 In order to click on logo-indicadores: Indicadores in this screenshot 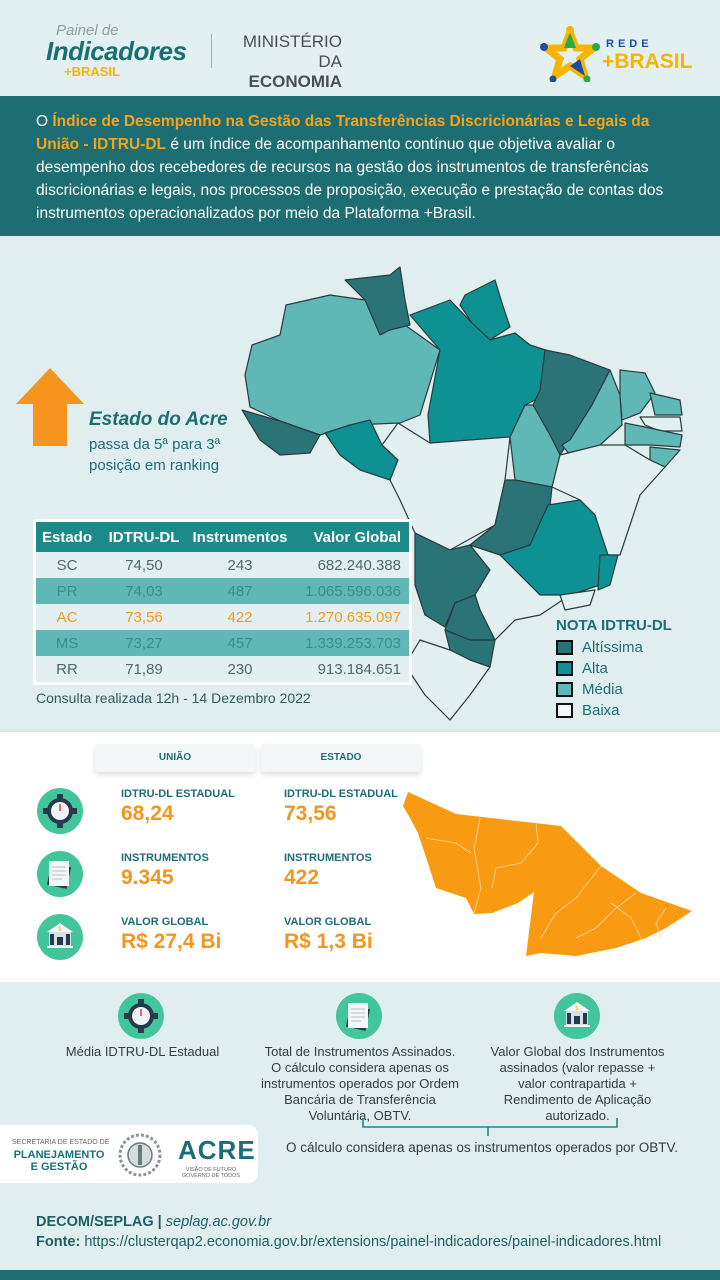, I will do `click(116, 51)`.